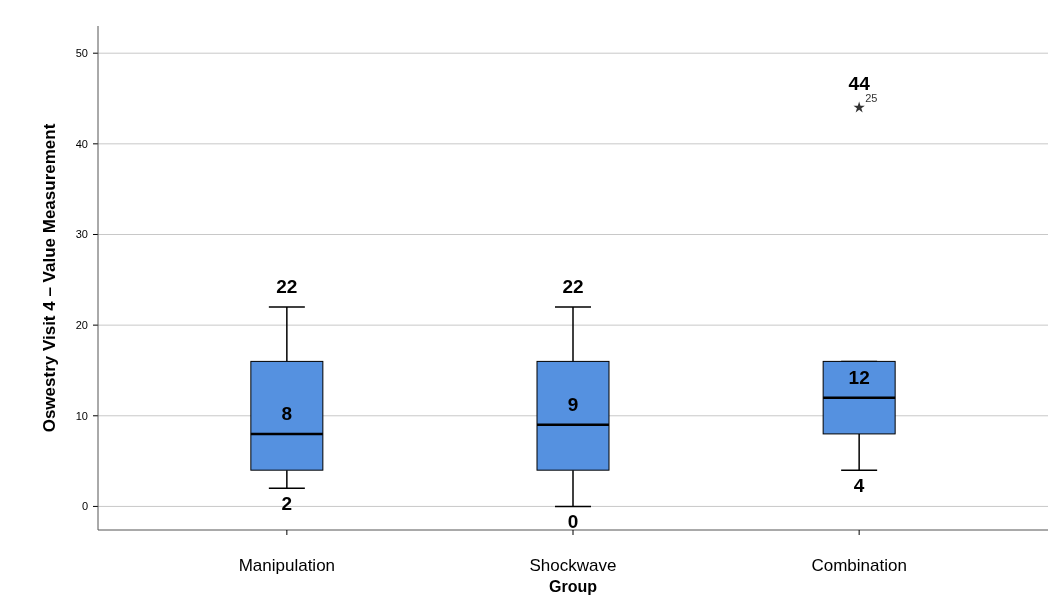  What do you see at coordinates (81, 234) in the screenshot?
I see `y-tick-label: 30` at bounding box center [81, 234].